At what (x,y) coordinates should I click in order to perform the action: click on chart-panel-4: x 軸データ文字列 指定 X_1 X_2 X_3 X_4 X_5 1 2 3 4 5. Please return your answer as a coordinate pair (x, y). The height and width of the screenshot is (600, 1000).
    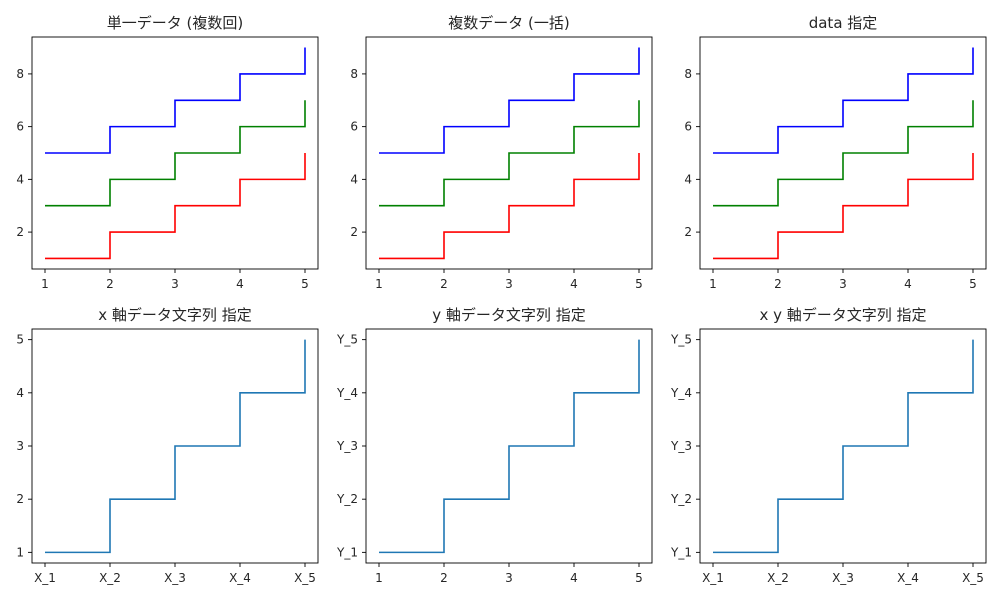
    Looking at the image, I should click on (167, 445).